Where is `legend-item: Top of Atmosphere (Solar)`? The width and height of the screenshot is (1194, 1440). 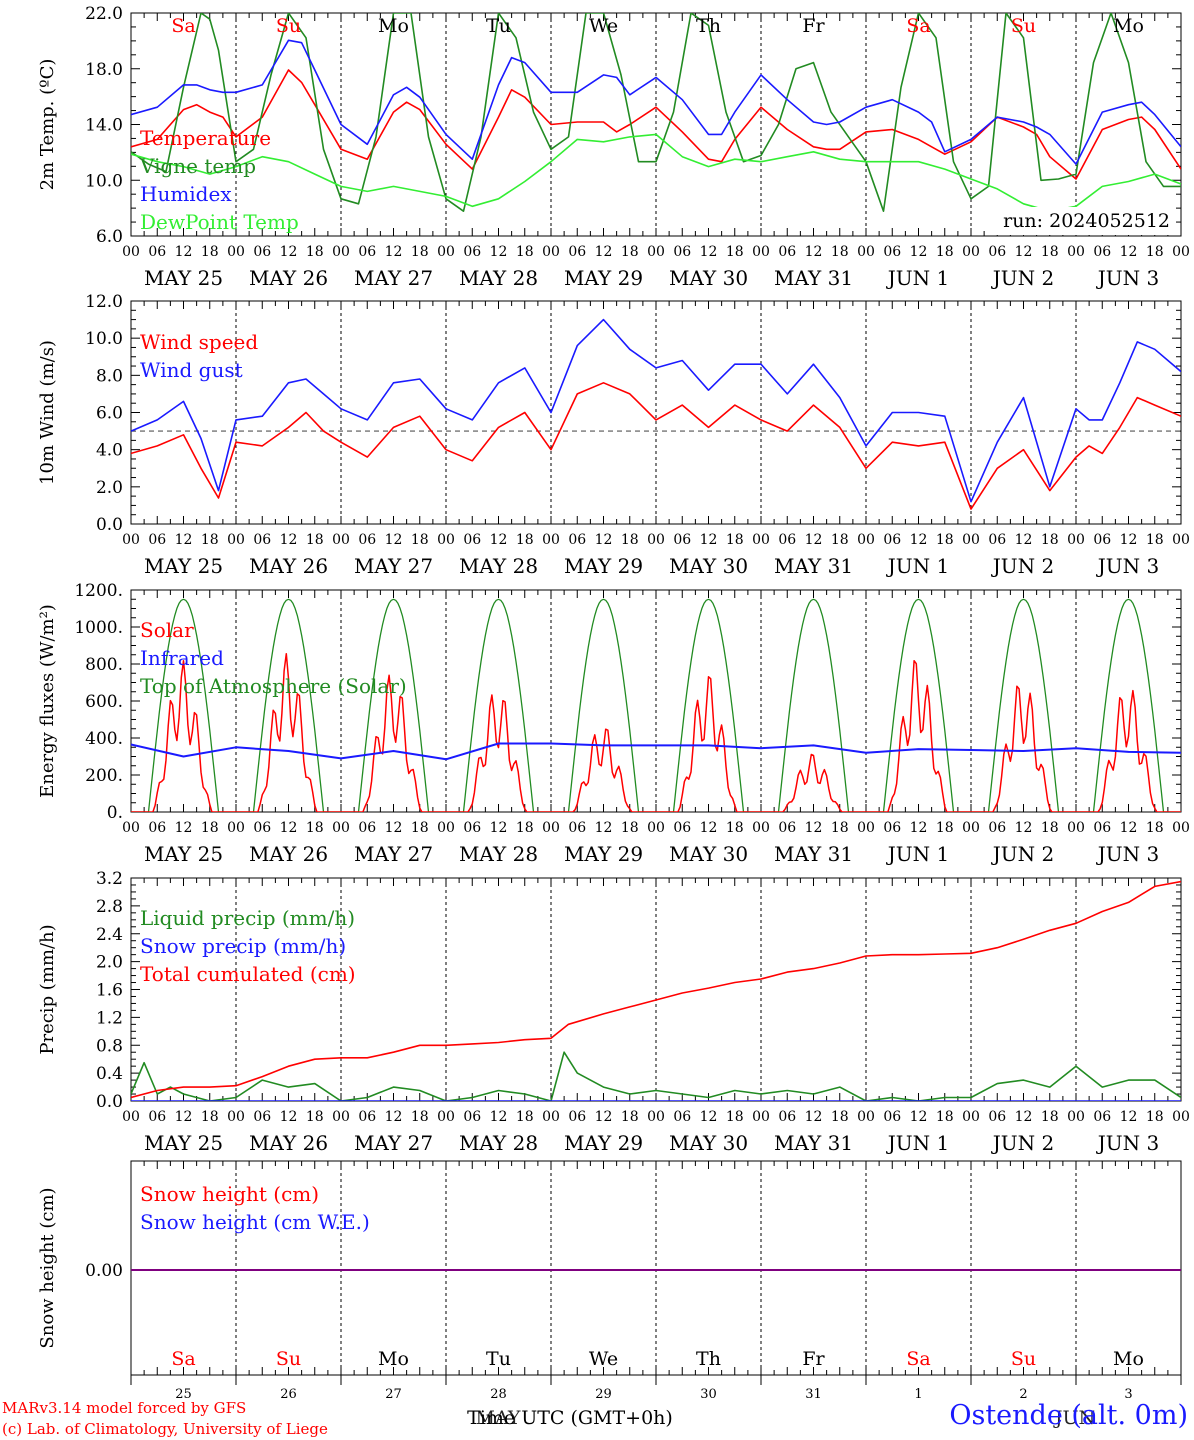
legend-item: Top of Atmosphere (Solar) is located at coordinates (273, 686).